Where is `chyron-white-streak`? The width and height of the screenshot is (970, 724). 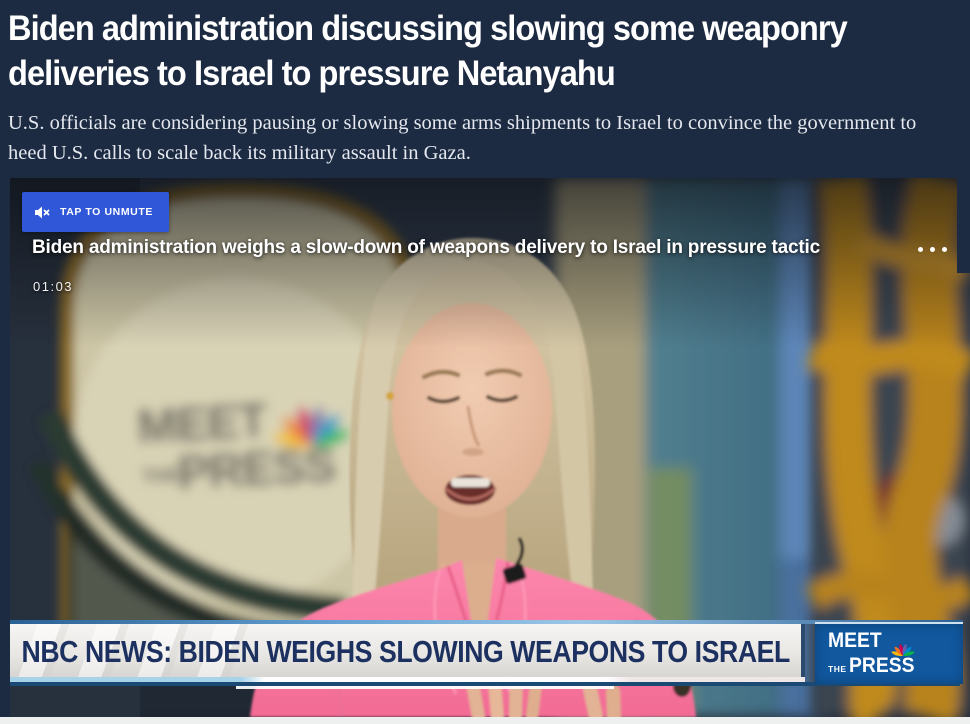 chyron-white-streak is located at coordinates (425, 687).